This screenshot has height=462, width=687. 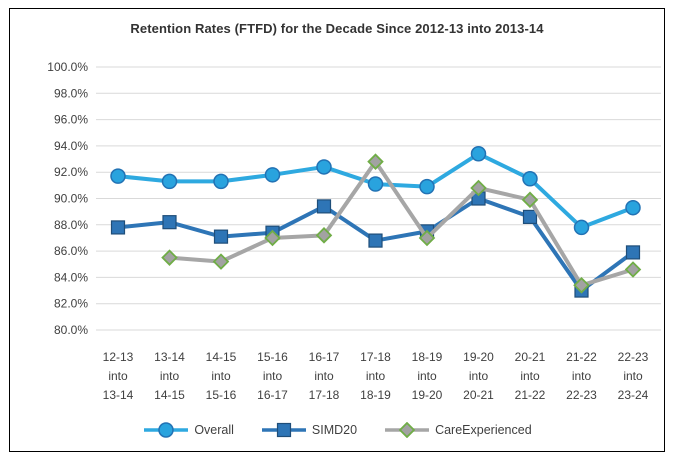 I want to click on y-tick-label: 84.0%, so click(x=71, y=277).